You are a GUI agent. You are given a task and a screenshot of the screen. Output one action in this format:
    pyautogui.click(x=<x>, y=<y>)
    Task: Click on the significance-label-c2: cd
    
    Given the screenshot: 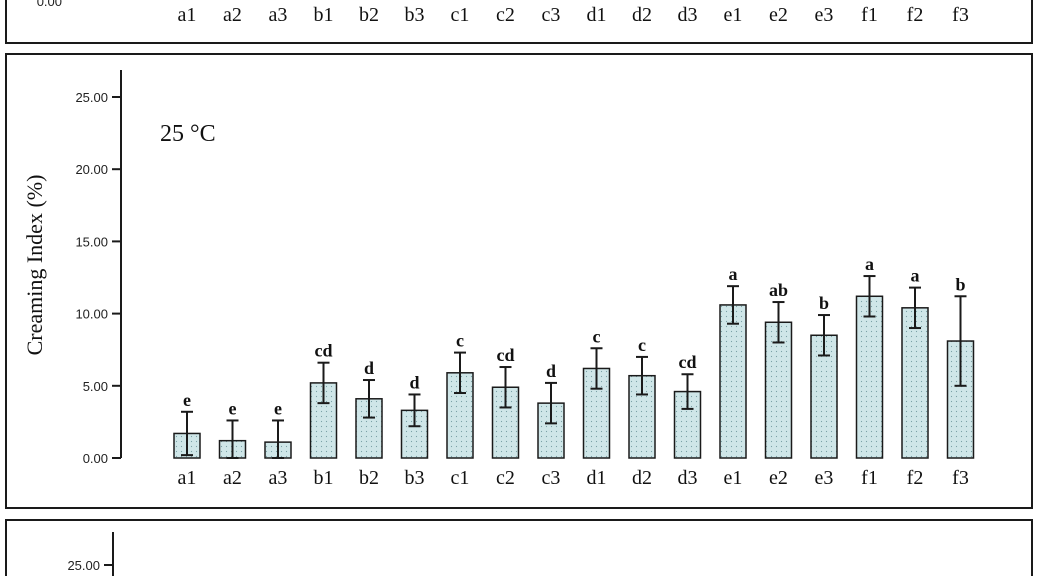 What is the action you would take?
    pyautogui.click(x=506, y=355)
    